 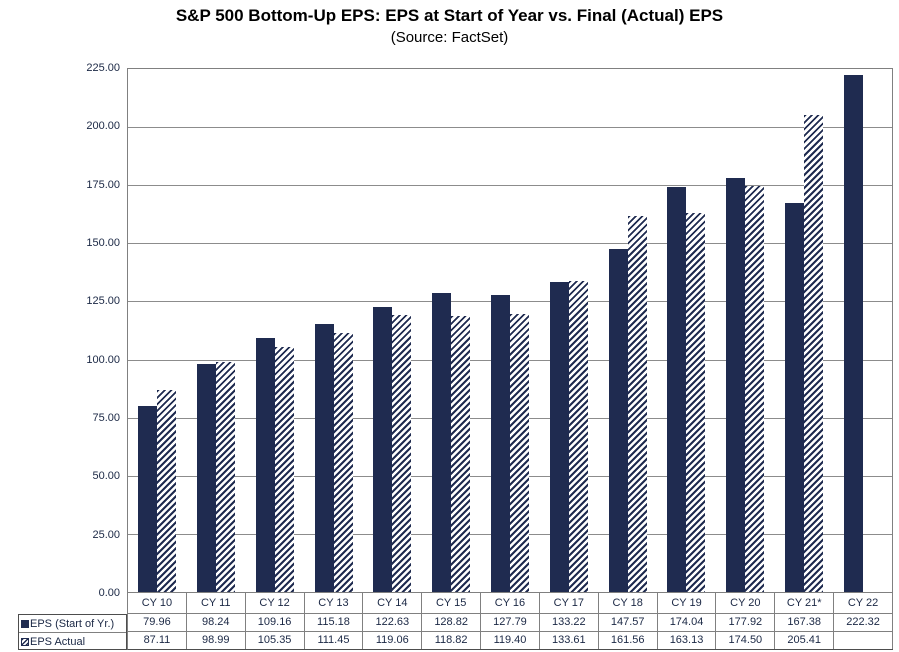 I want to click on category-label: CY 12, so click(x=275, y=603).